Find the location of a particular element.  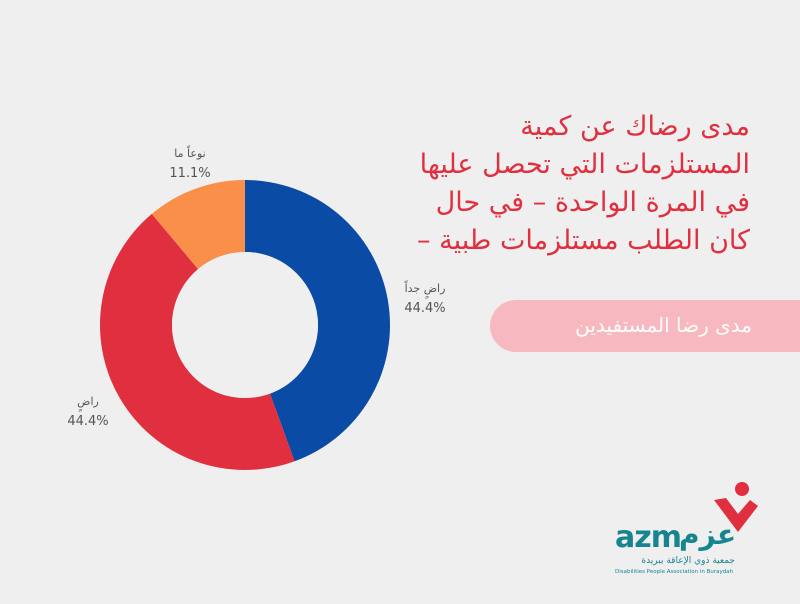

slice-category-label: راضٍ جداً is located at coordinates (424, 289).